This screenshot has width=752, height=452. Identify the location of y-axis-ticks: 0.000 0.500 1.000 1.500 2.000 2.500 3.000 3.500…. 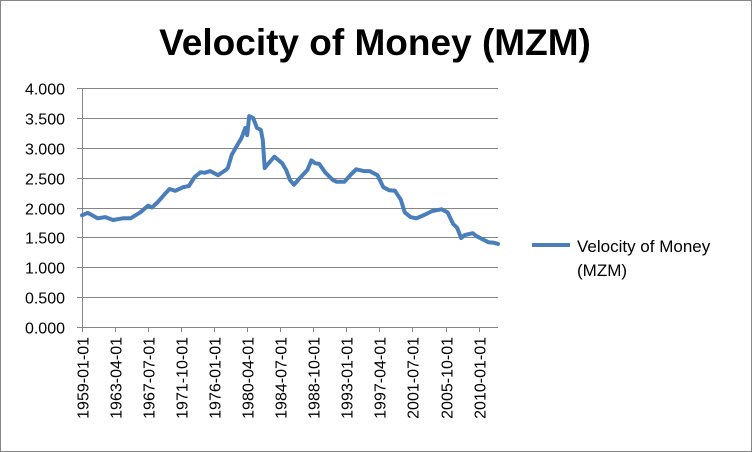
(54, 210).